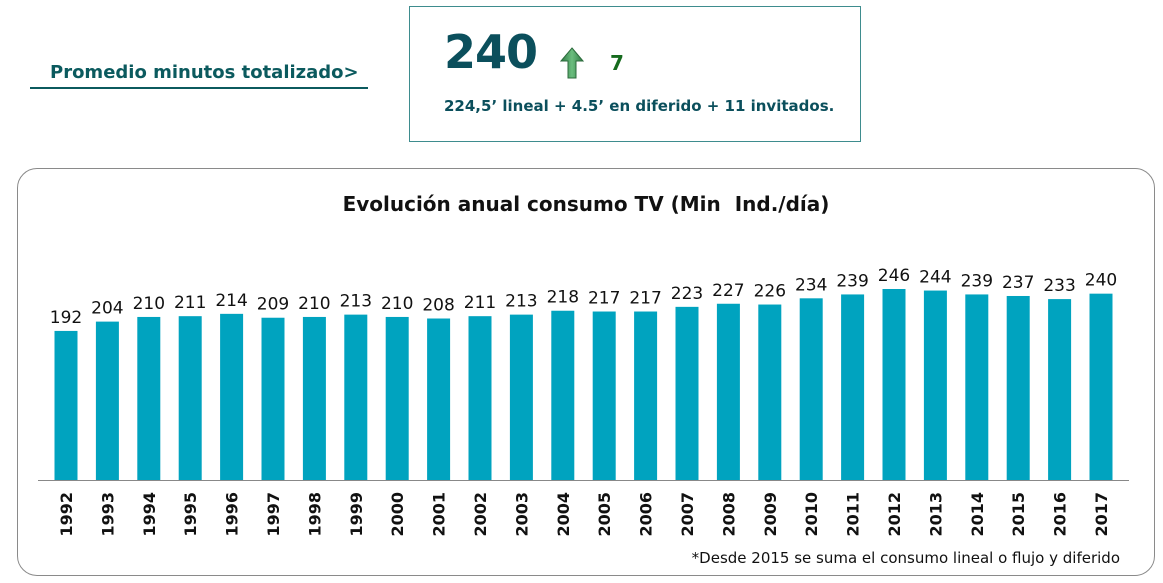 The image size is (1163, 583). What do you see at coordinates (770, 292) in the screenshot?
I see `value-label-2009: 226` at bounding box center [770, 292].